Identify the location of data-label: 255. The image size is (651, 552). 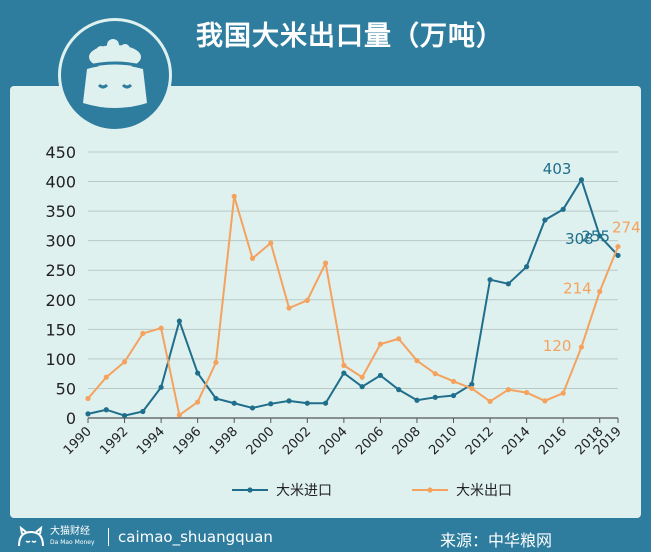
(595, 236).